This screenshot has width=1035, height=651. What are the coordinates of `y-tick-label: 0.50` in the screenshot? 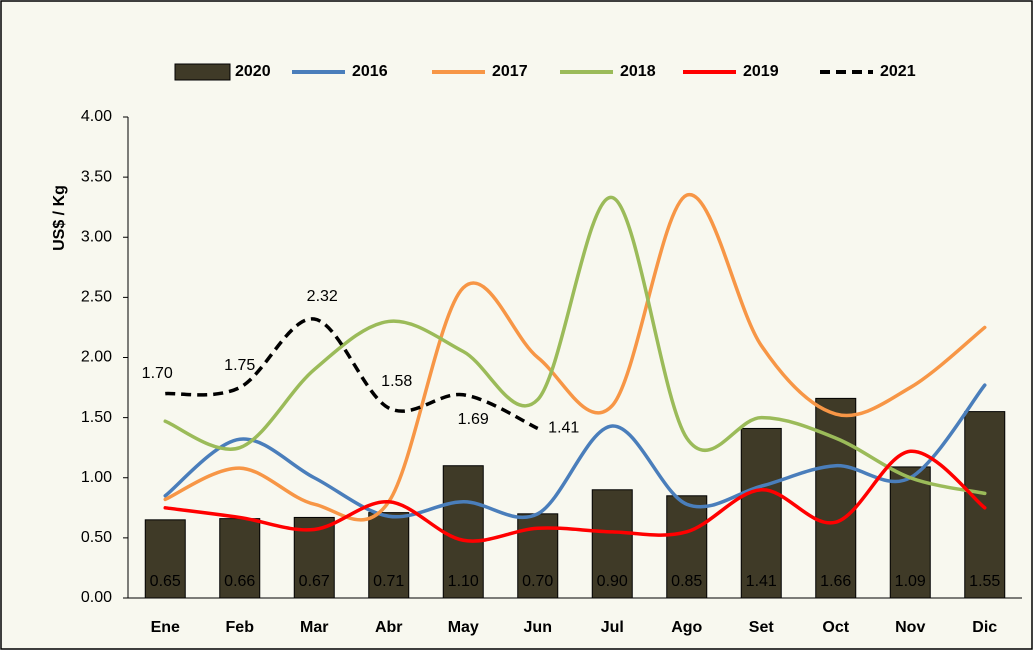 It's located at (96, 537).